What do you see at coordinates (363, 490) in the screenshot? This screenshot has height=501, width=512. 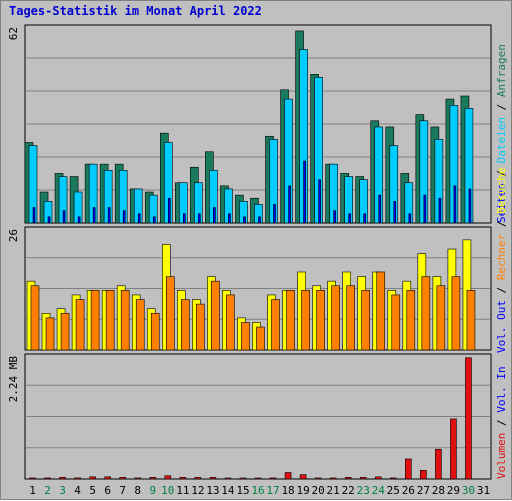 I see `x-tick-label-day-23: 23` at bounding box center [363, 490].